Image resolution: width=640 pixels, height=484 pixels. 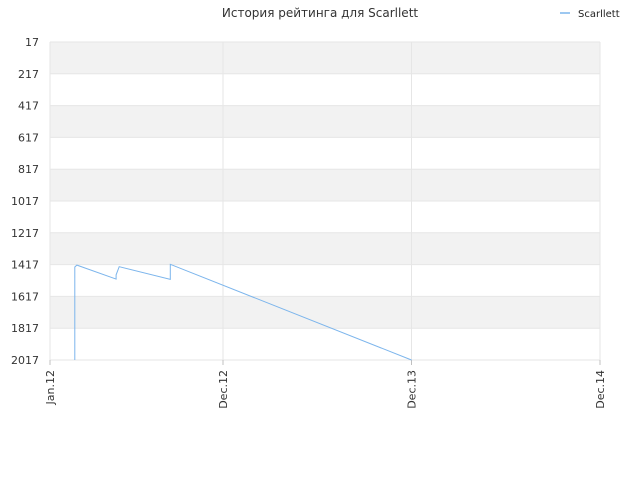 I want to click on y-tick-label: 1817, so click(x=25, y=328).